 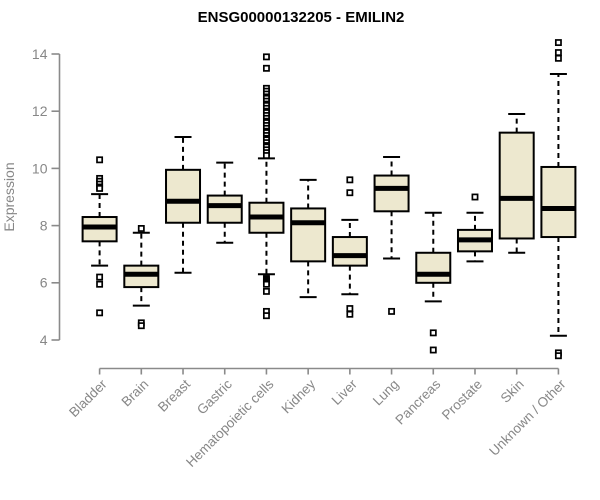 What do you see at coordinates (301, 17) in the screenshot?
I see `chart-title: ENSG00000132205 - EMILIN2` at bounding box center [301, 17].